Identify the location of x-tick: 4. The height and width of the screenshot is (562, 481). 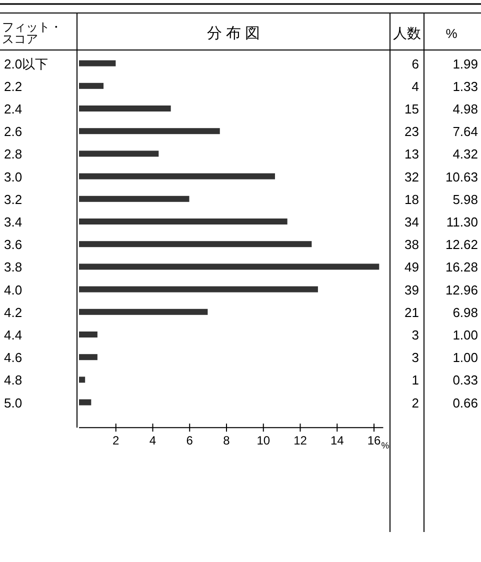
(152, 441).